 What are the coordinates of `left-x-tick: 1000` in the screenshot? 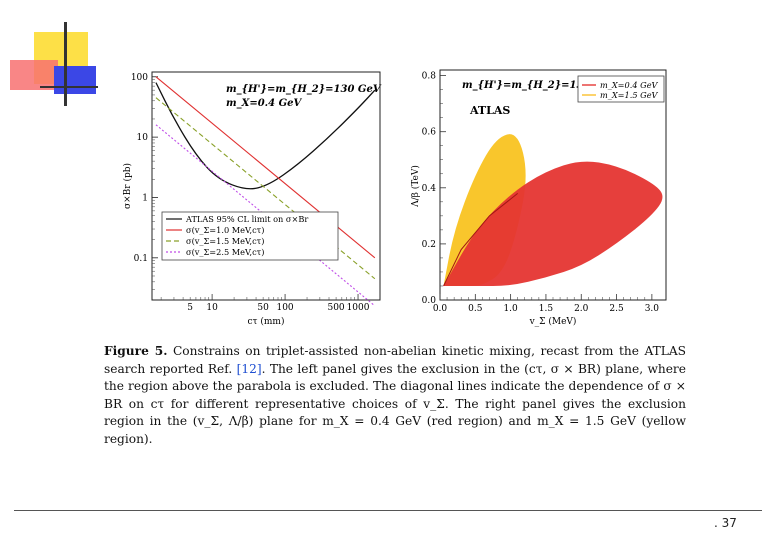 It's located at (358, 308).